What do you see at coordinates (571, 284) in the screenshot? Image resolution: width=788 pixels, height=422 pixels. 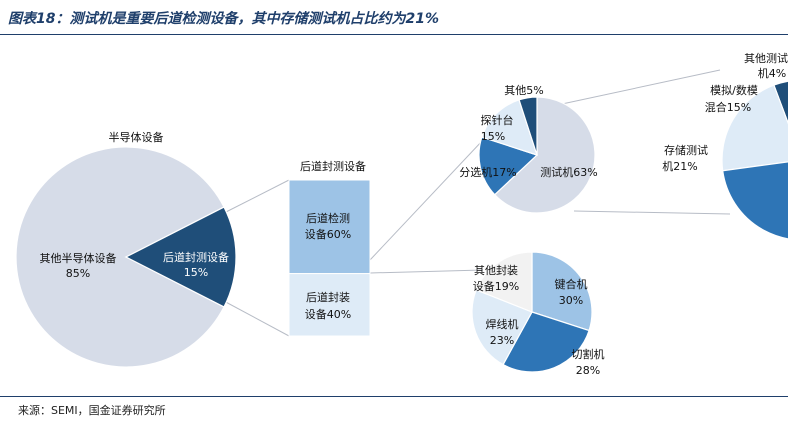 I see `pack-label-bonder: 键合机` at bounding box center [571, 284].